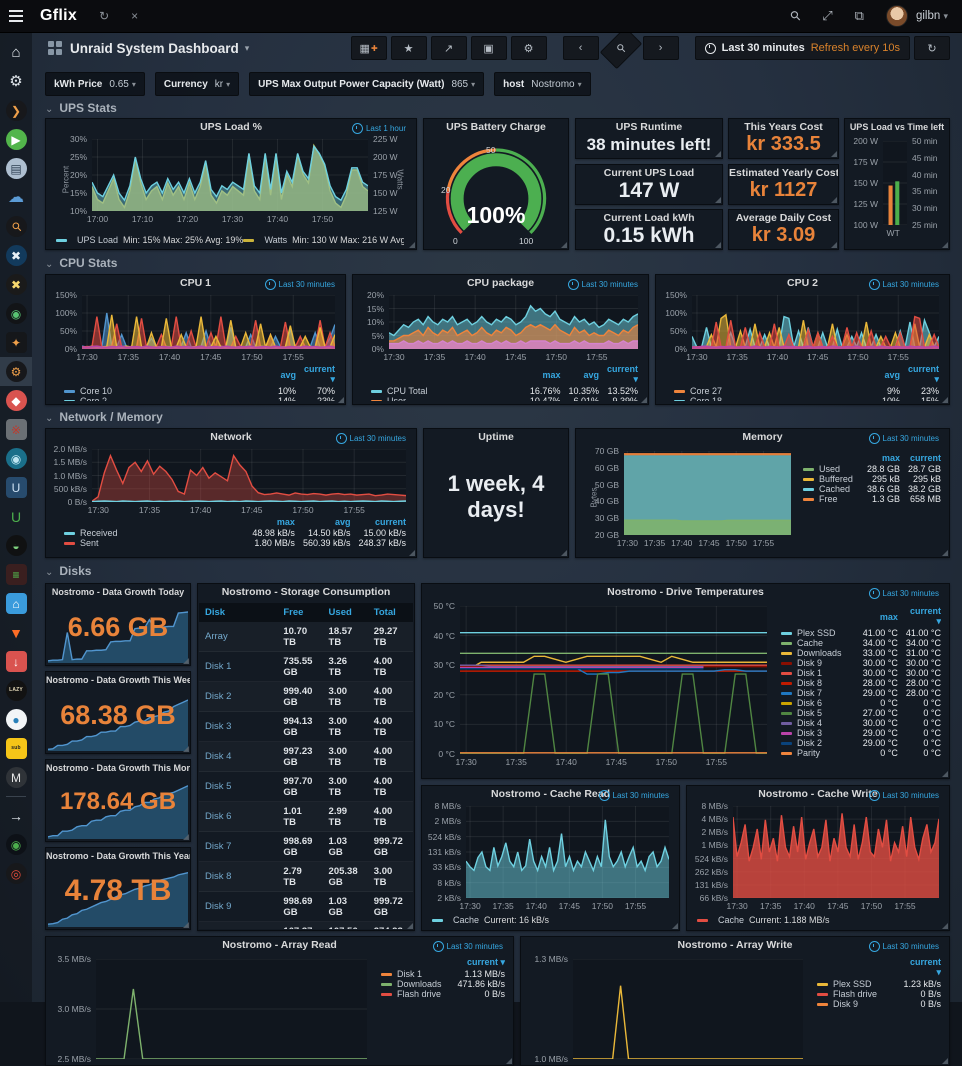 The height and width of the screenshot is (1066, 962). Describe the element at coordinates (649, 127) in the screenshot. I see `panel-title: UPS Runtime` at that location.